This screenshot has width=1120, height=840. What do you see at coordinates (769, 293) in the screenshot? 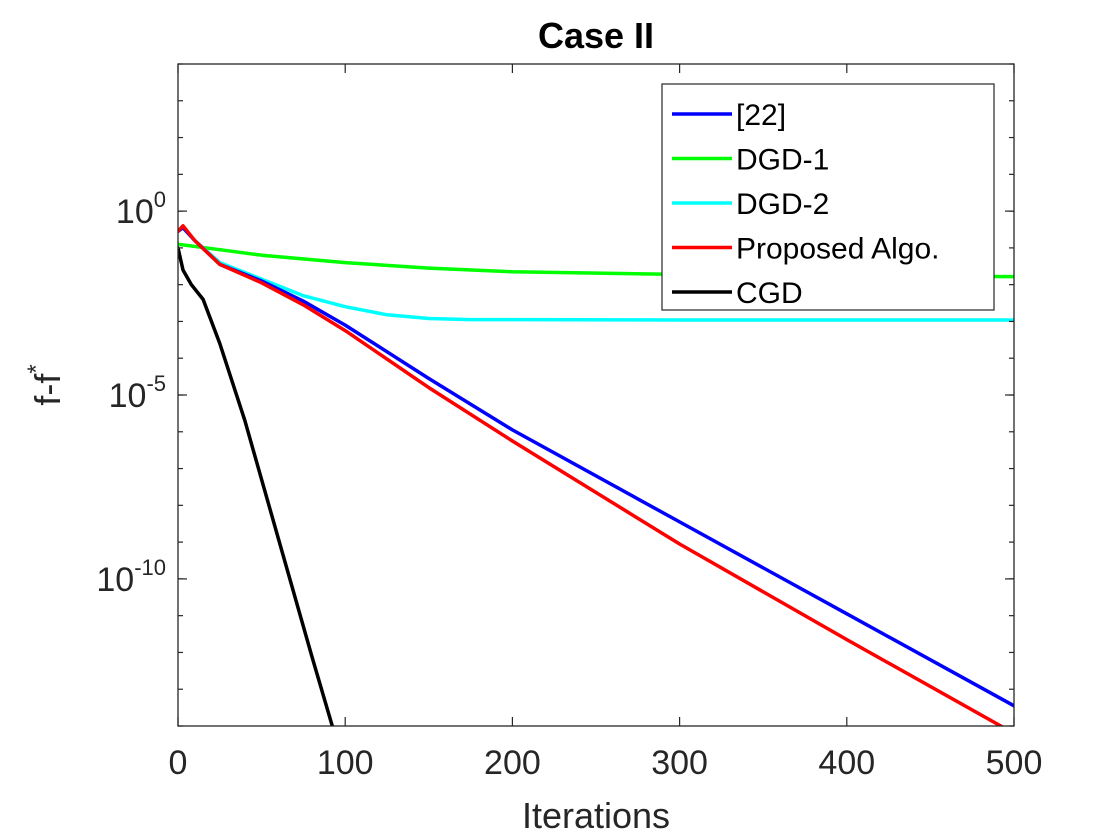
I see `legend-label: CGD` at bounding box center [769, 293].